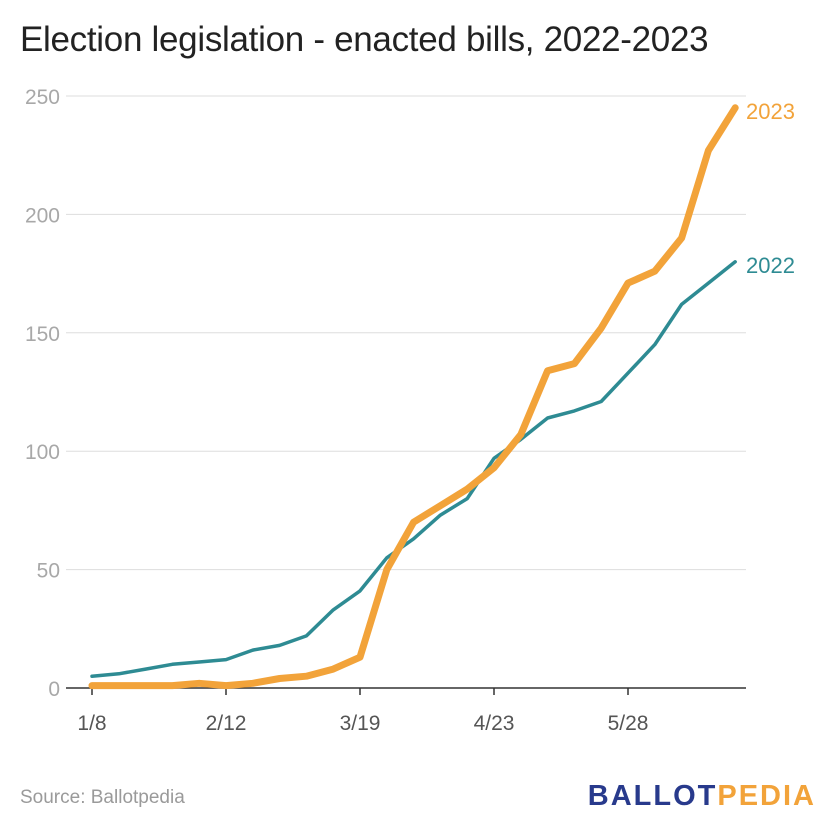 The width and height of the screenshot is (840, 840). Describe the element at coordinates (770, 265) in the screenshot. I see `series-label-2022: 2022` at that location.